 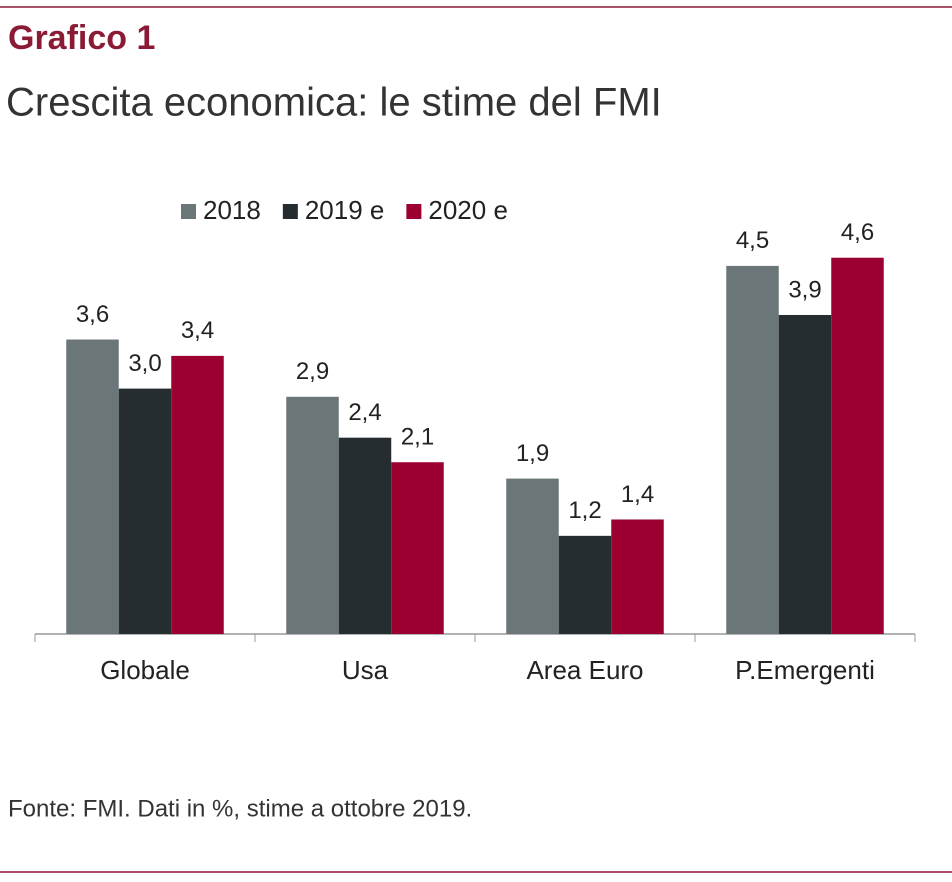 I want to click on x-tick-label: Globale, so click(x=145, y=670).